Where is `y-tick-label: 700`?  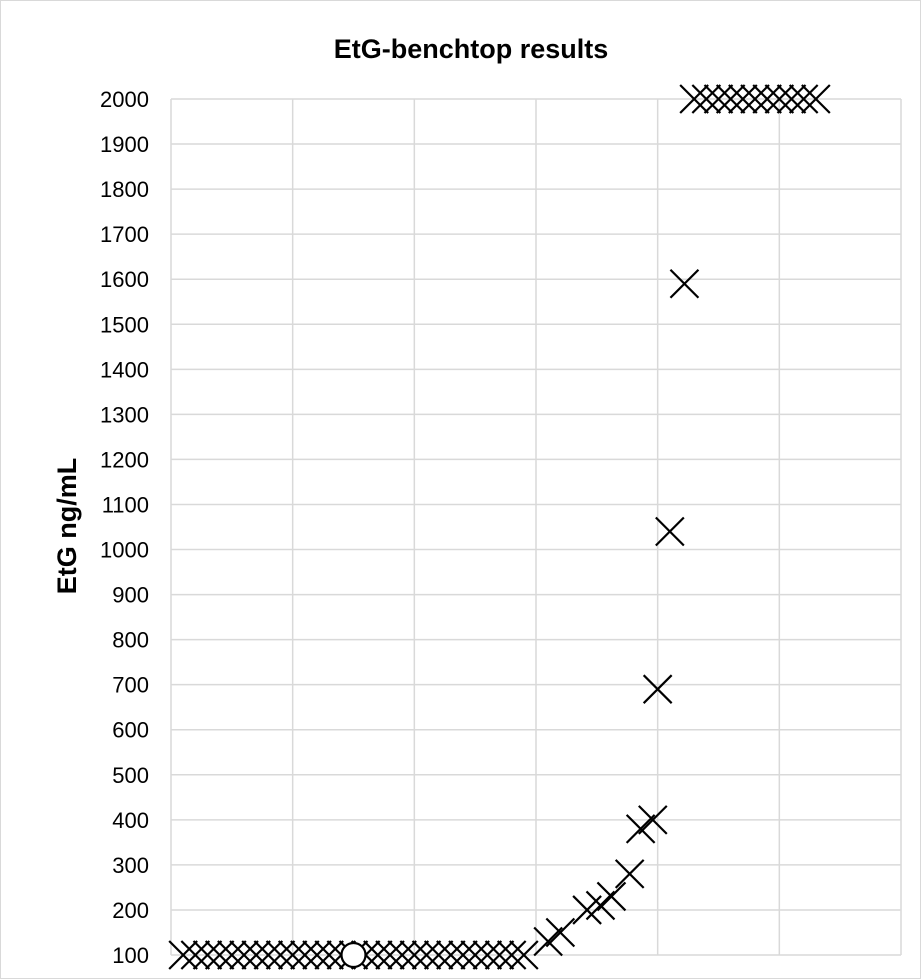 y-tick-label: 700 is located at coordinates (130, 685).